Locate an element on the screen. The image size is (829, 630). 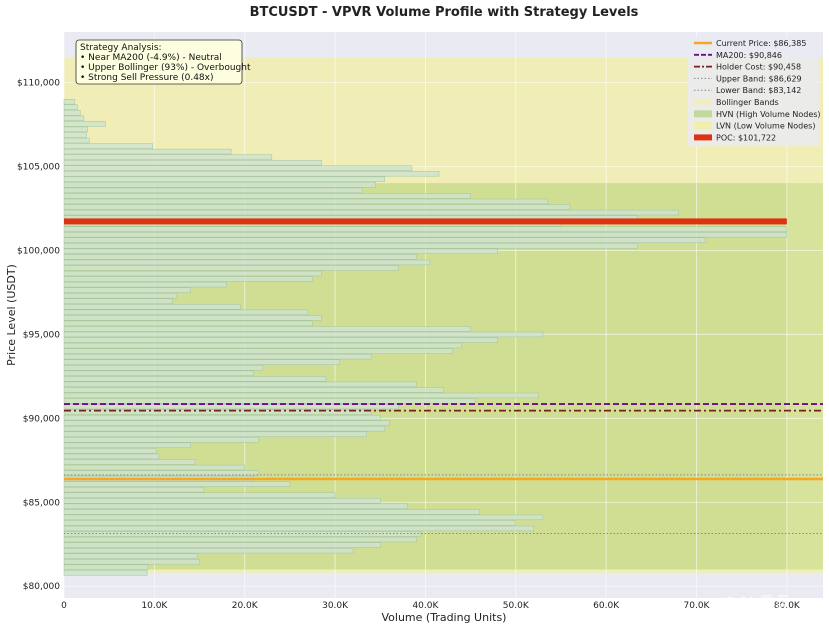
legend-label-poc: POC: $101,722 is located at coordinates (746, 137).